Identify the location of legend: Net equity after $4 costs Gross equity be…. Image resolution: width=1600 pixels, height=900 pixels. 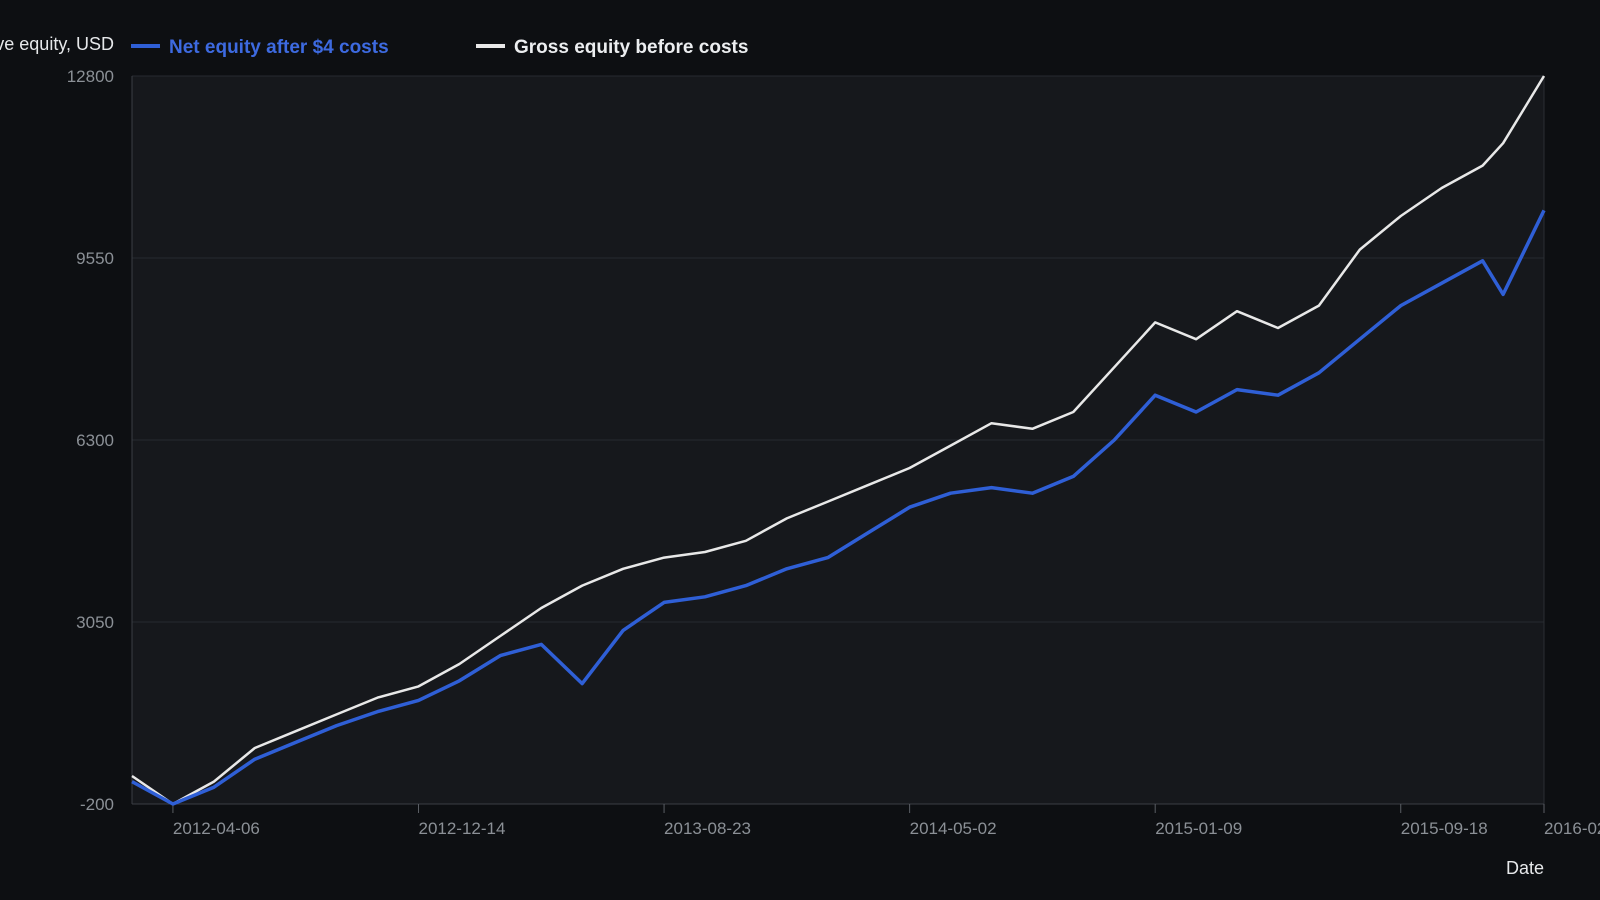
(439, 47).